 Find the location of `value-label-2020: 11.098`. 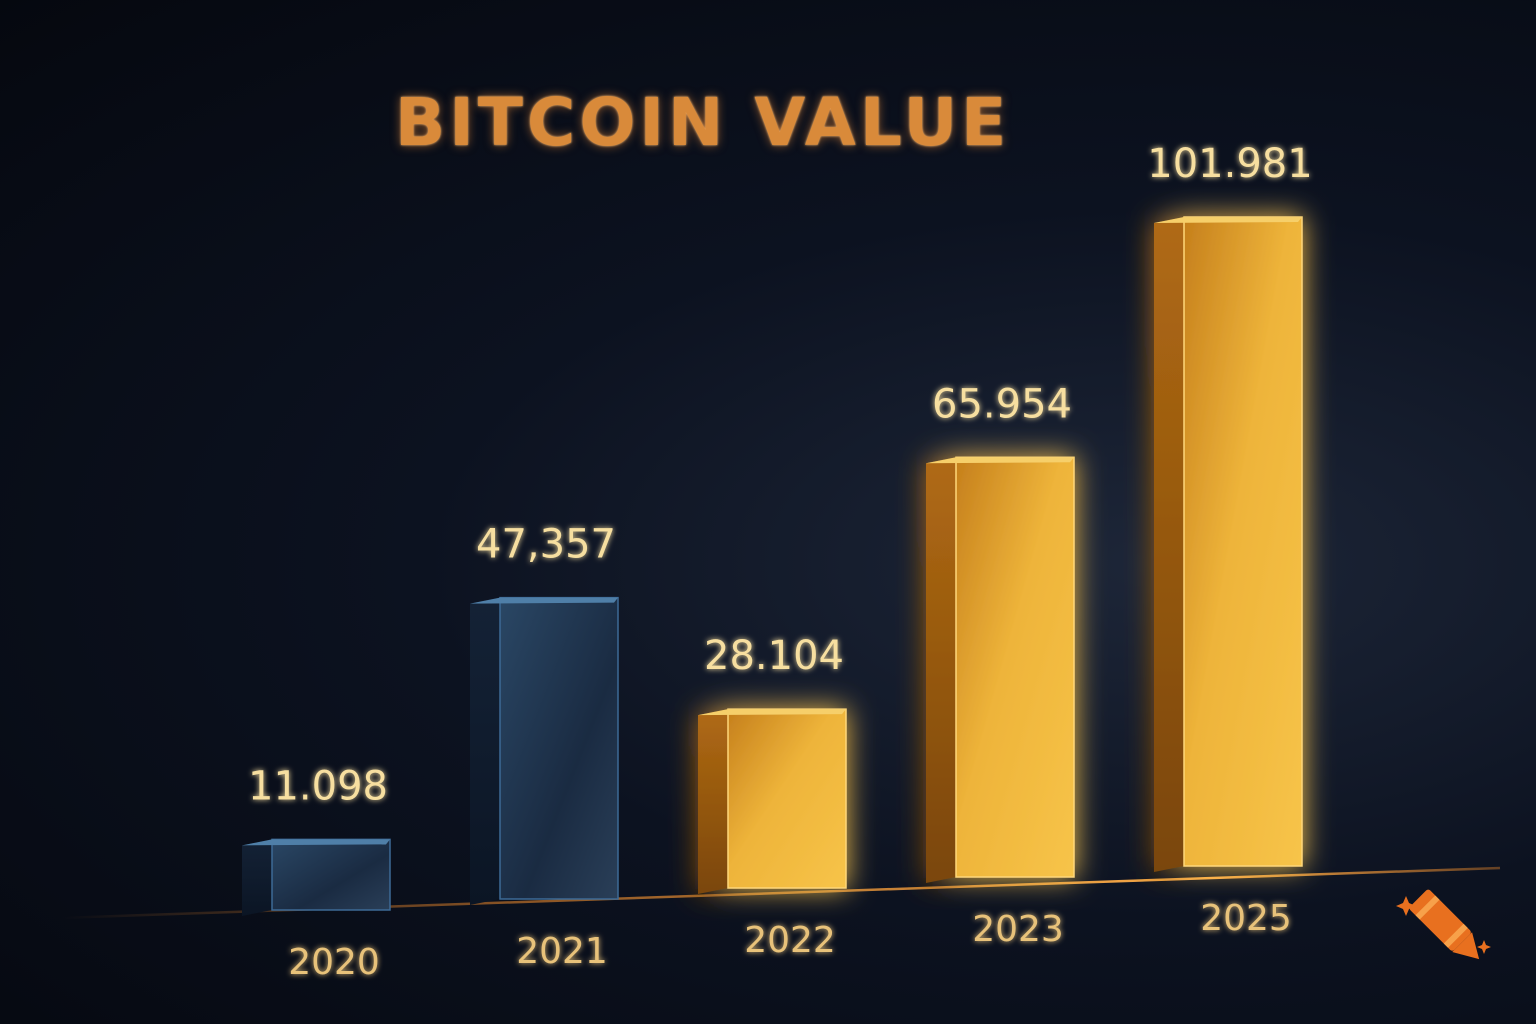

value-label-2020: 11.098 is located at coordinates (318, 786).